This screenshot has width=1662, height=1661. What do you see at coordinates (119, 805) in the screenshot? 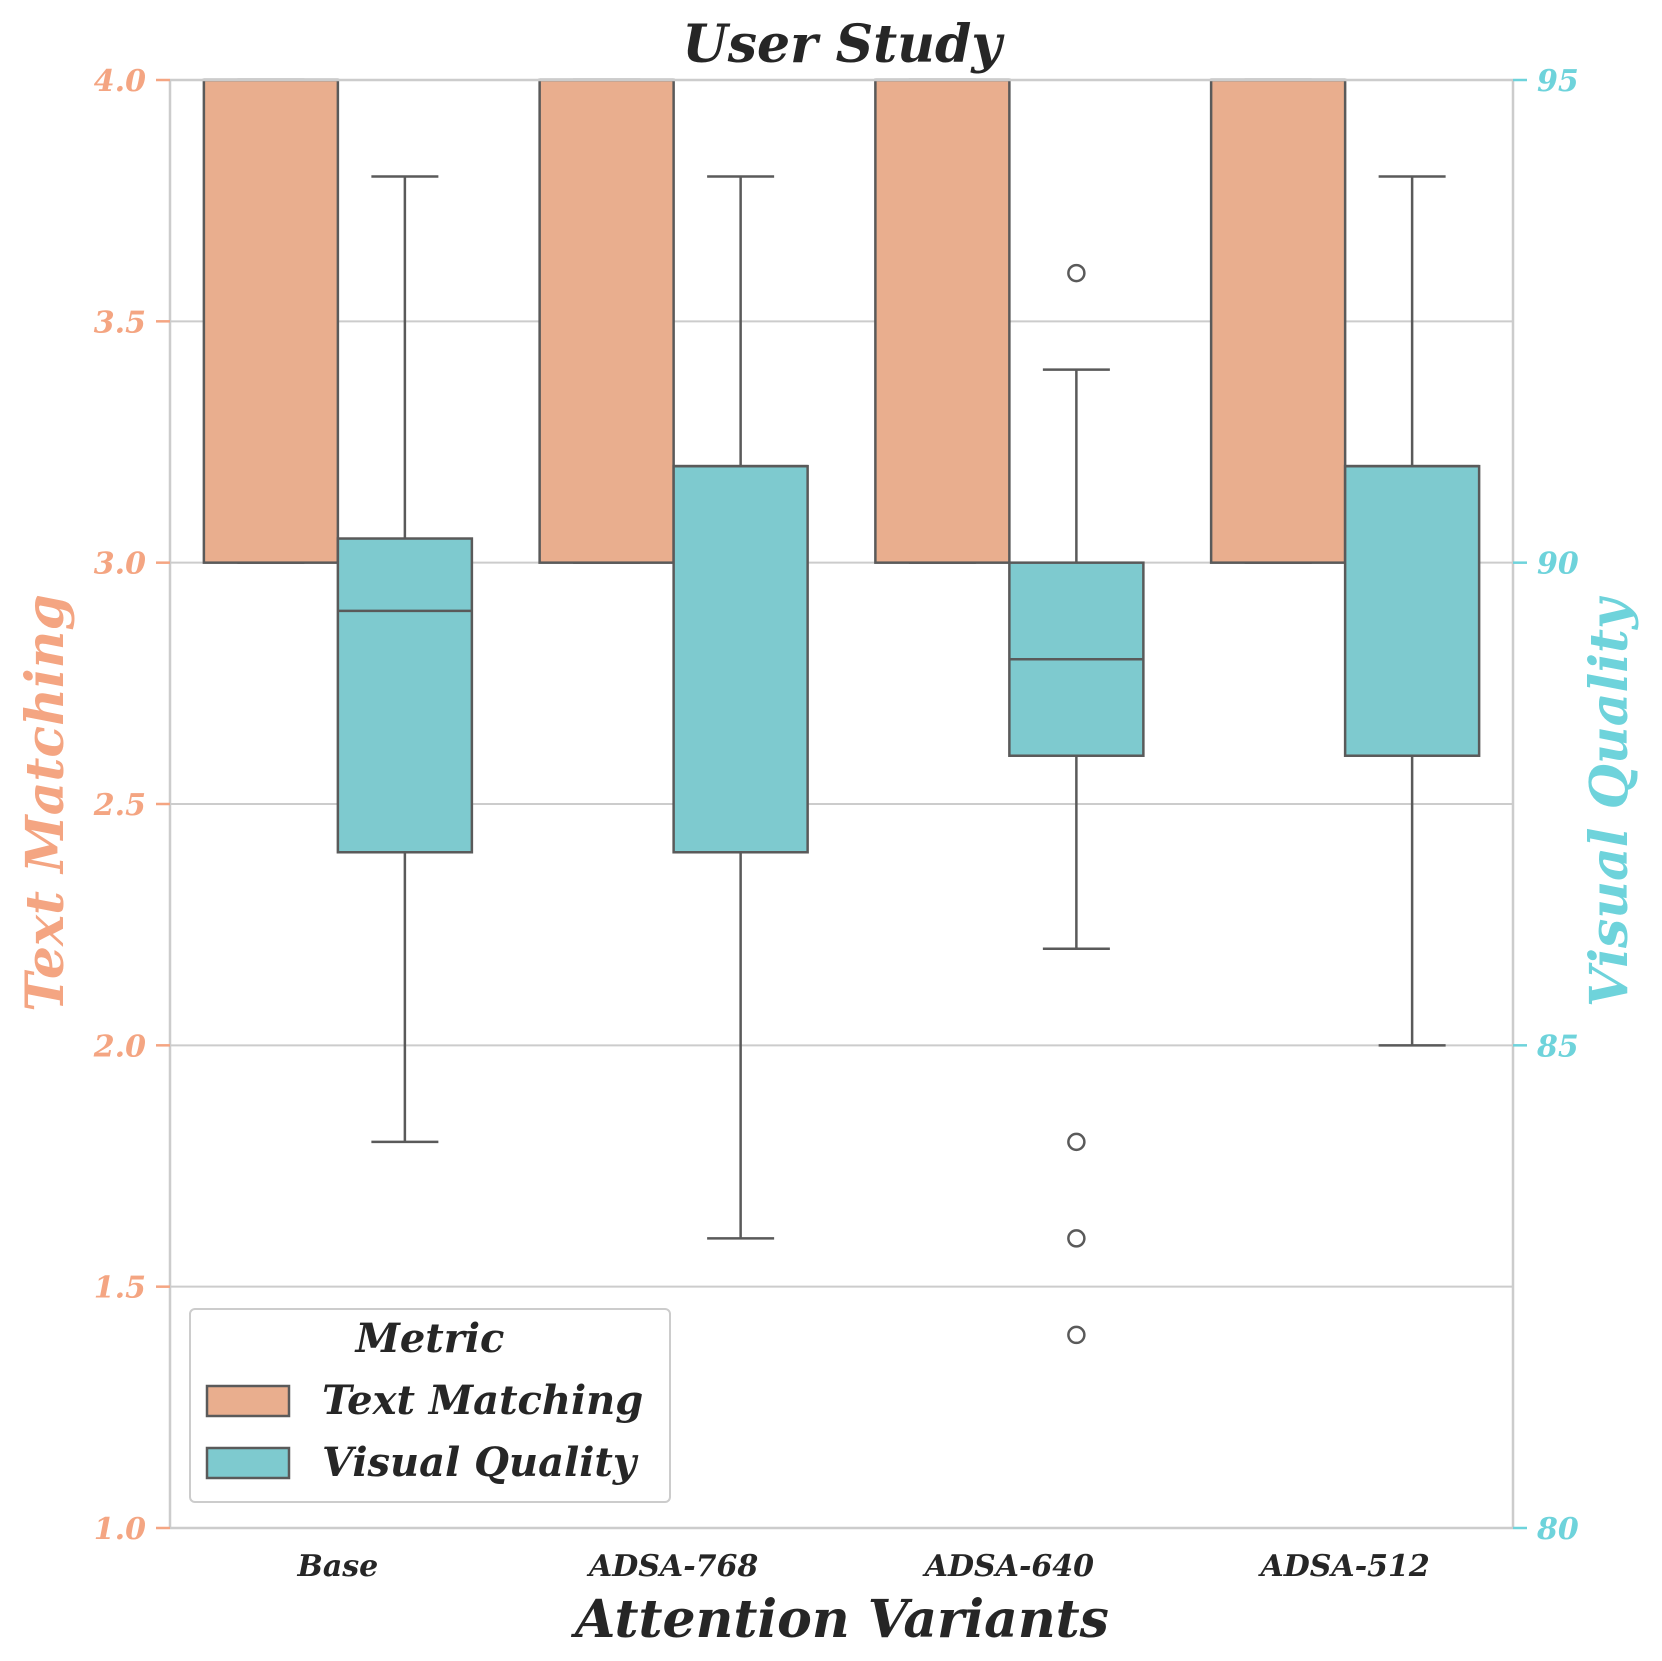
I see `left-axis-tick-label: 2.5` at bounding box center [119, 805].